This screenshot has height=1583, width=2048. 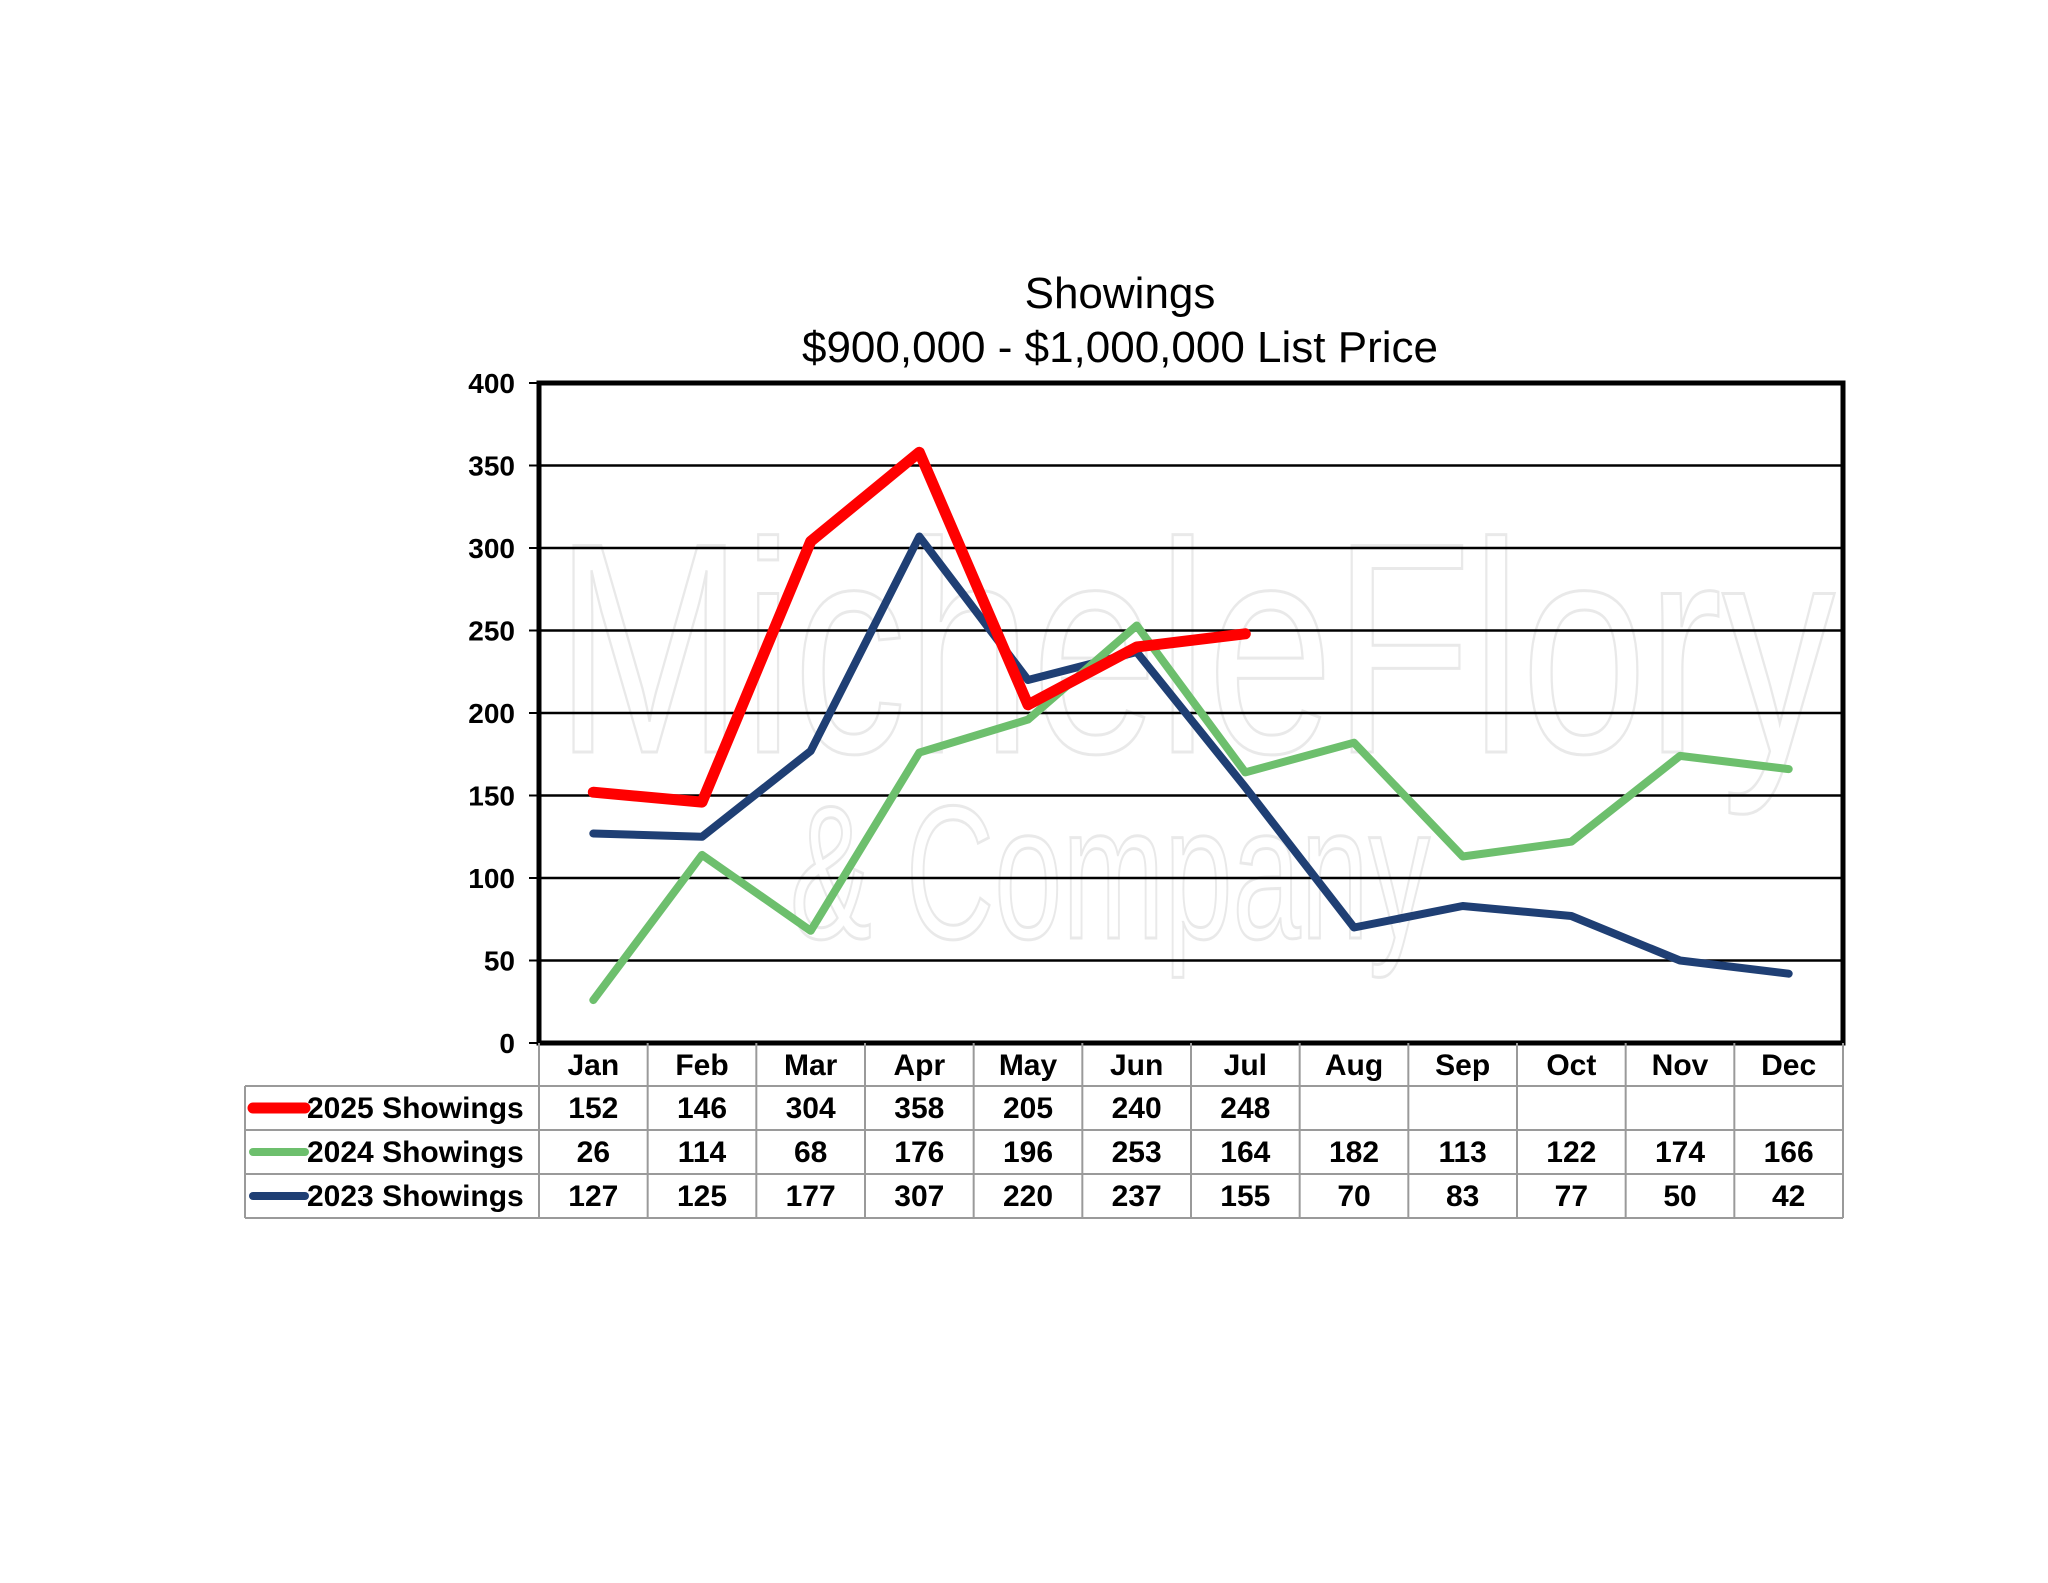 What do you see at coordinates (491, 878) in the screenshot?
I see `ytick-label-100: 100` at bounding box center [491, 878].